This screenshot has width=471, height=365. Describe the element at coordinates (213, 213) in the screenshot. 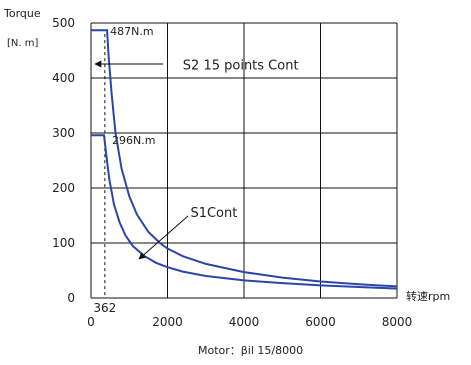

I see `s1-curve-label: S1Cont` at that location.